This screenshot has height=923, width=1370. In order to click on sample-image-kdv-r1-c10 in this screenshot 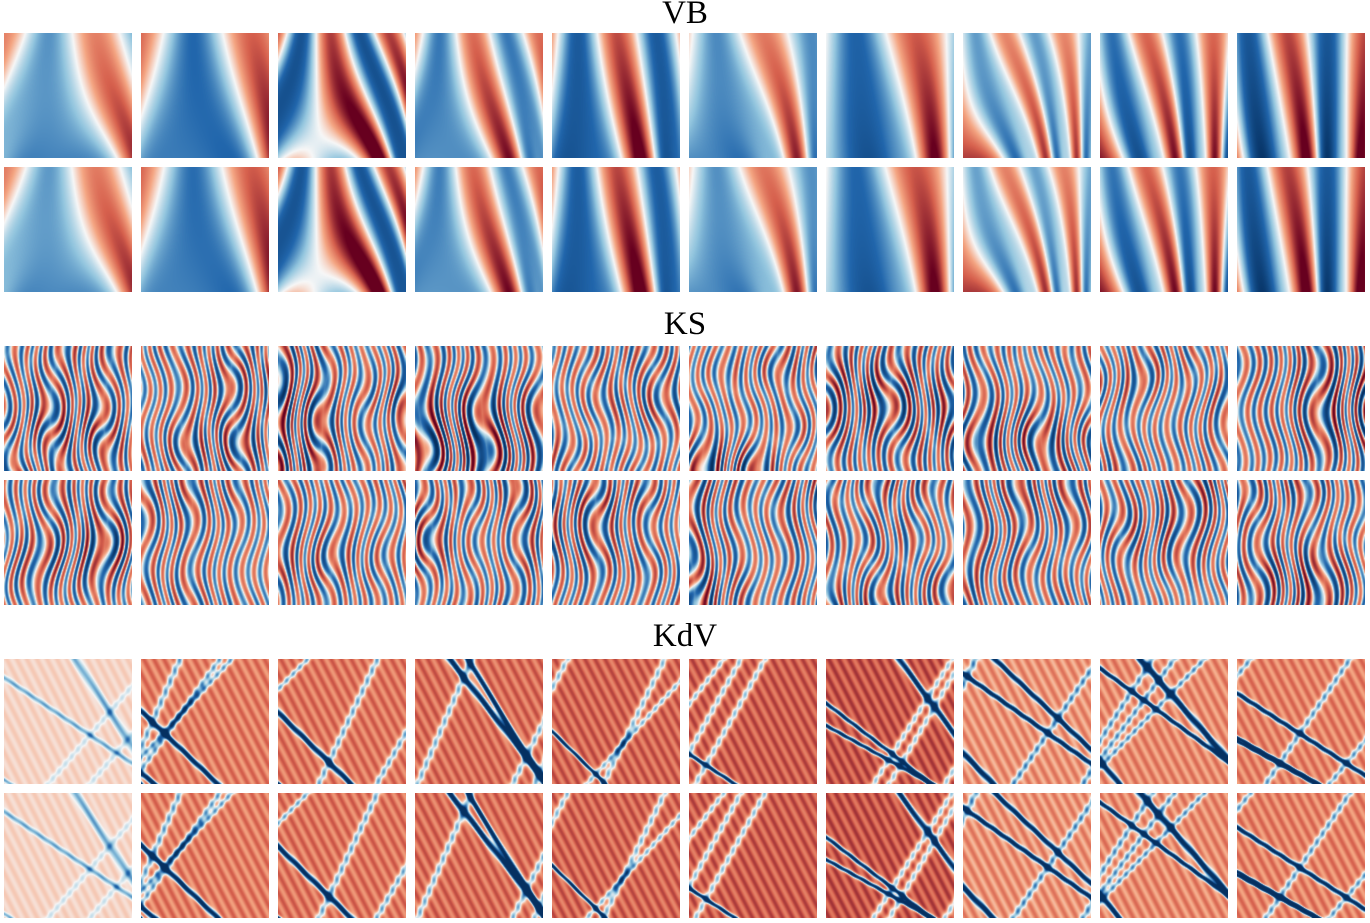, I will do `click(1301, 721)`.